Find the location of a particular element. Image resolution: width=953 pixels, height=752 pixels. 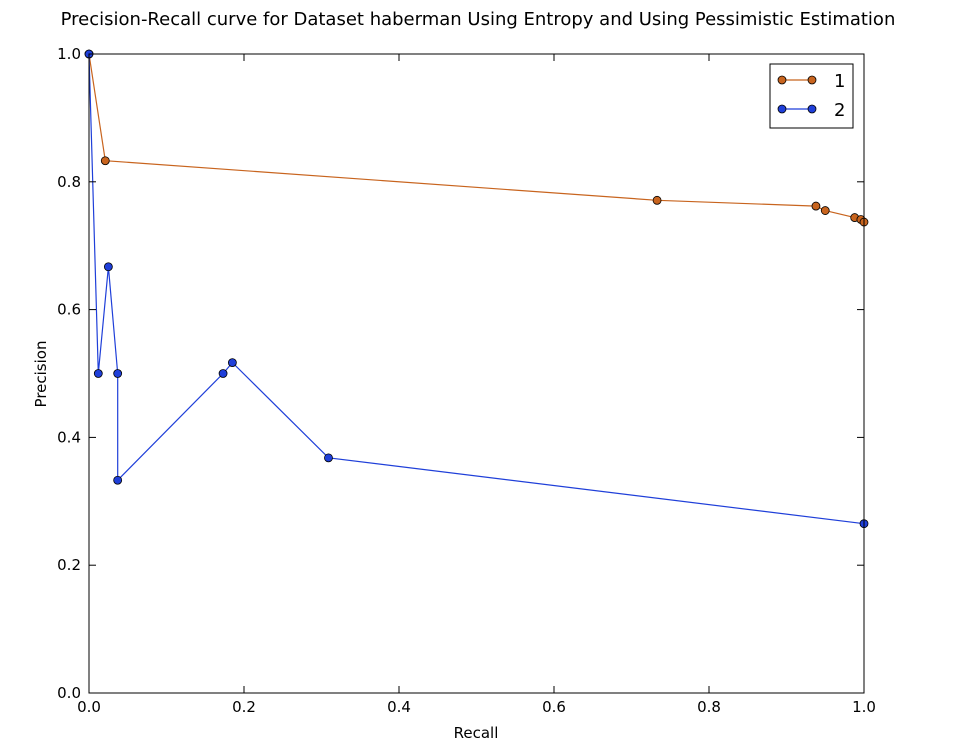

y-axis-label: Precision is located at coordinates (41, 374).